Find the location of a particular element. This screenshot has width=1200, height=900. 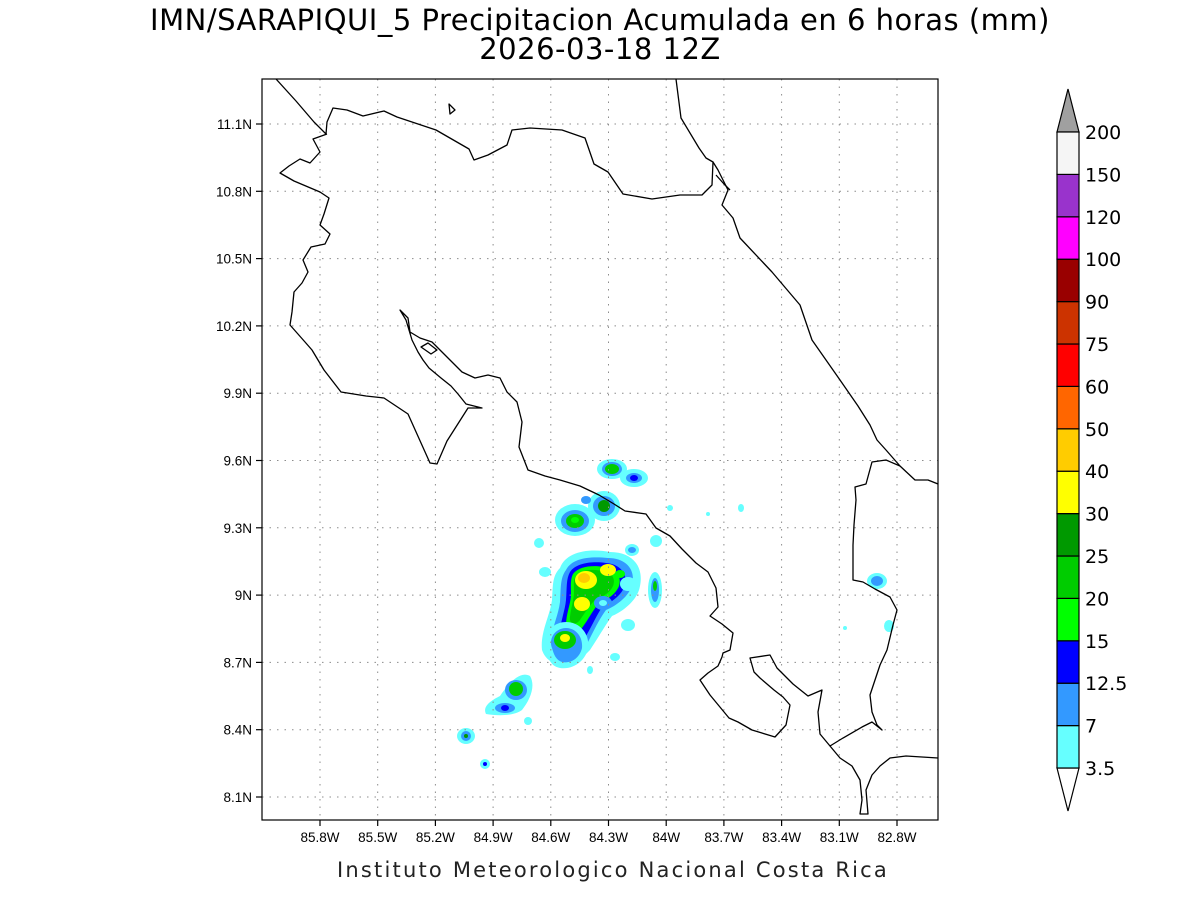

lon-tick-label: 85.8W is located at coordinates (319, 837).